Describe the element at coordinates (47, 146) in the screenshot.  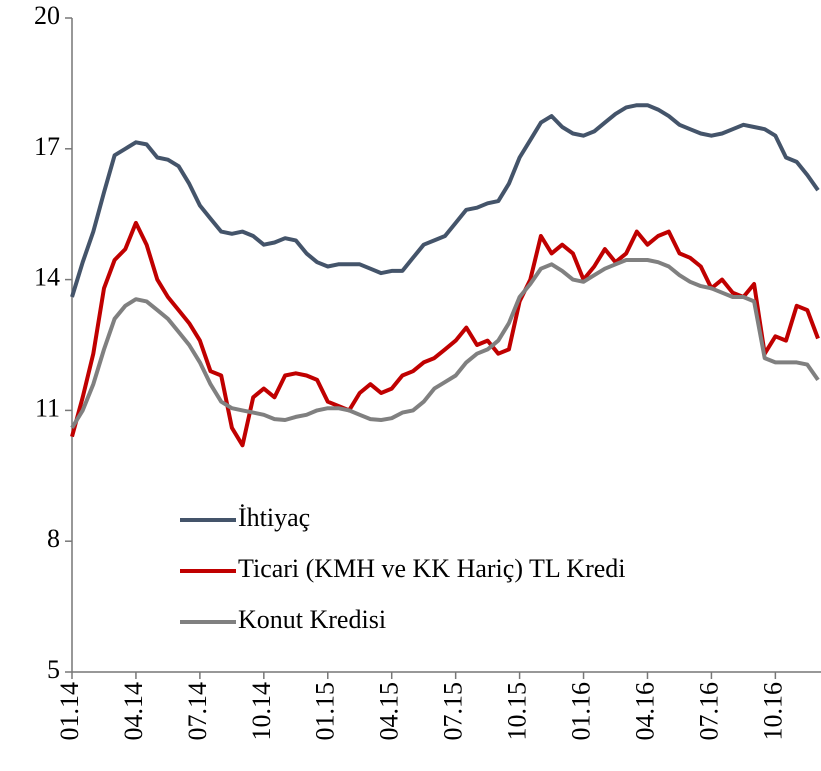
I see `y-tick-label: 17` at that location.